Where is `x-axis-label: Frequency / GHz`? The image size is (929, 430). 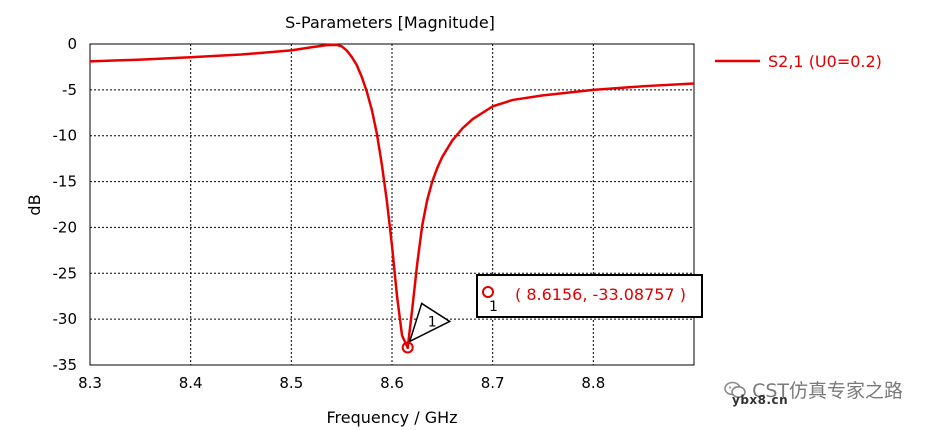
x-axis-label: Frequency / GHz is located at coordinates (391, 417).